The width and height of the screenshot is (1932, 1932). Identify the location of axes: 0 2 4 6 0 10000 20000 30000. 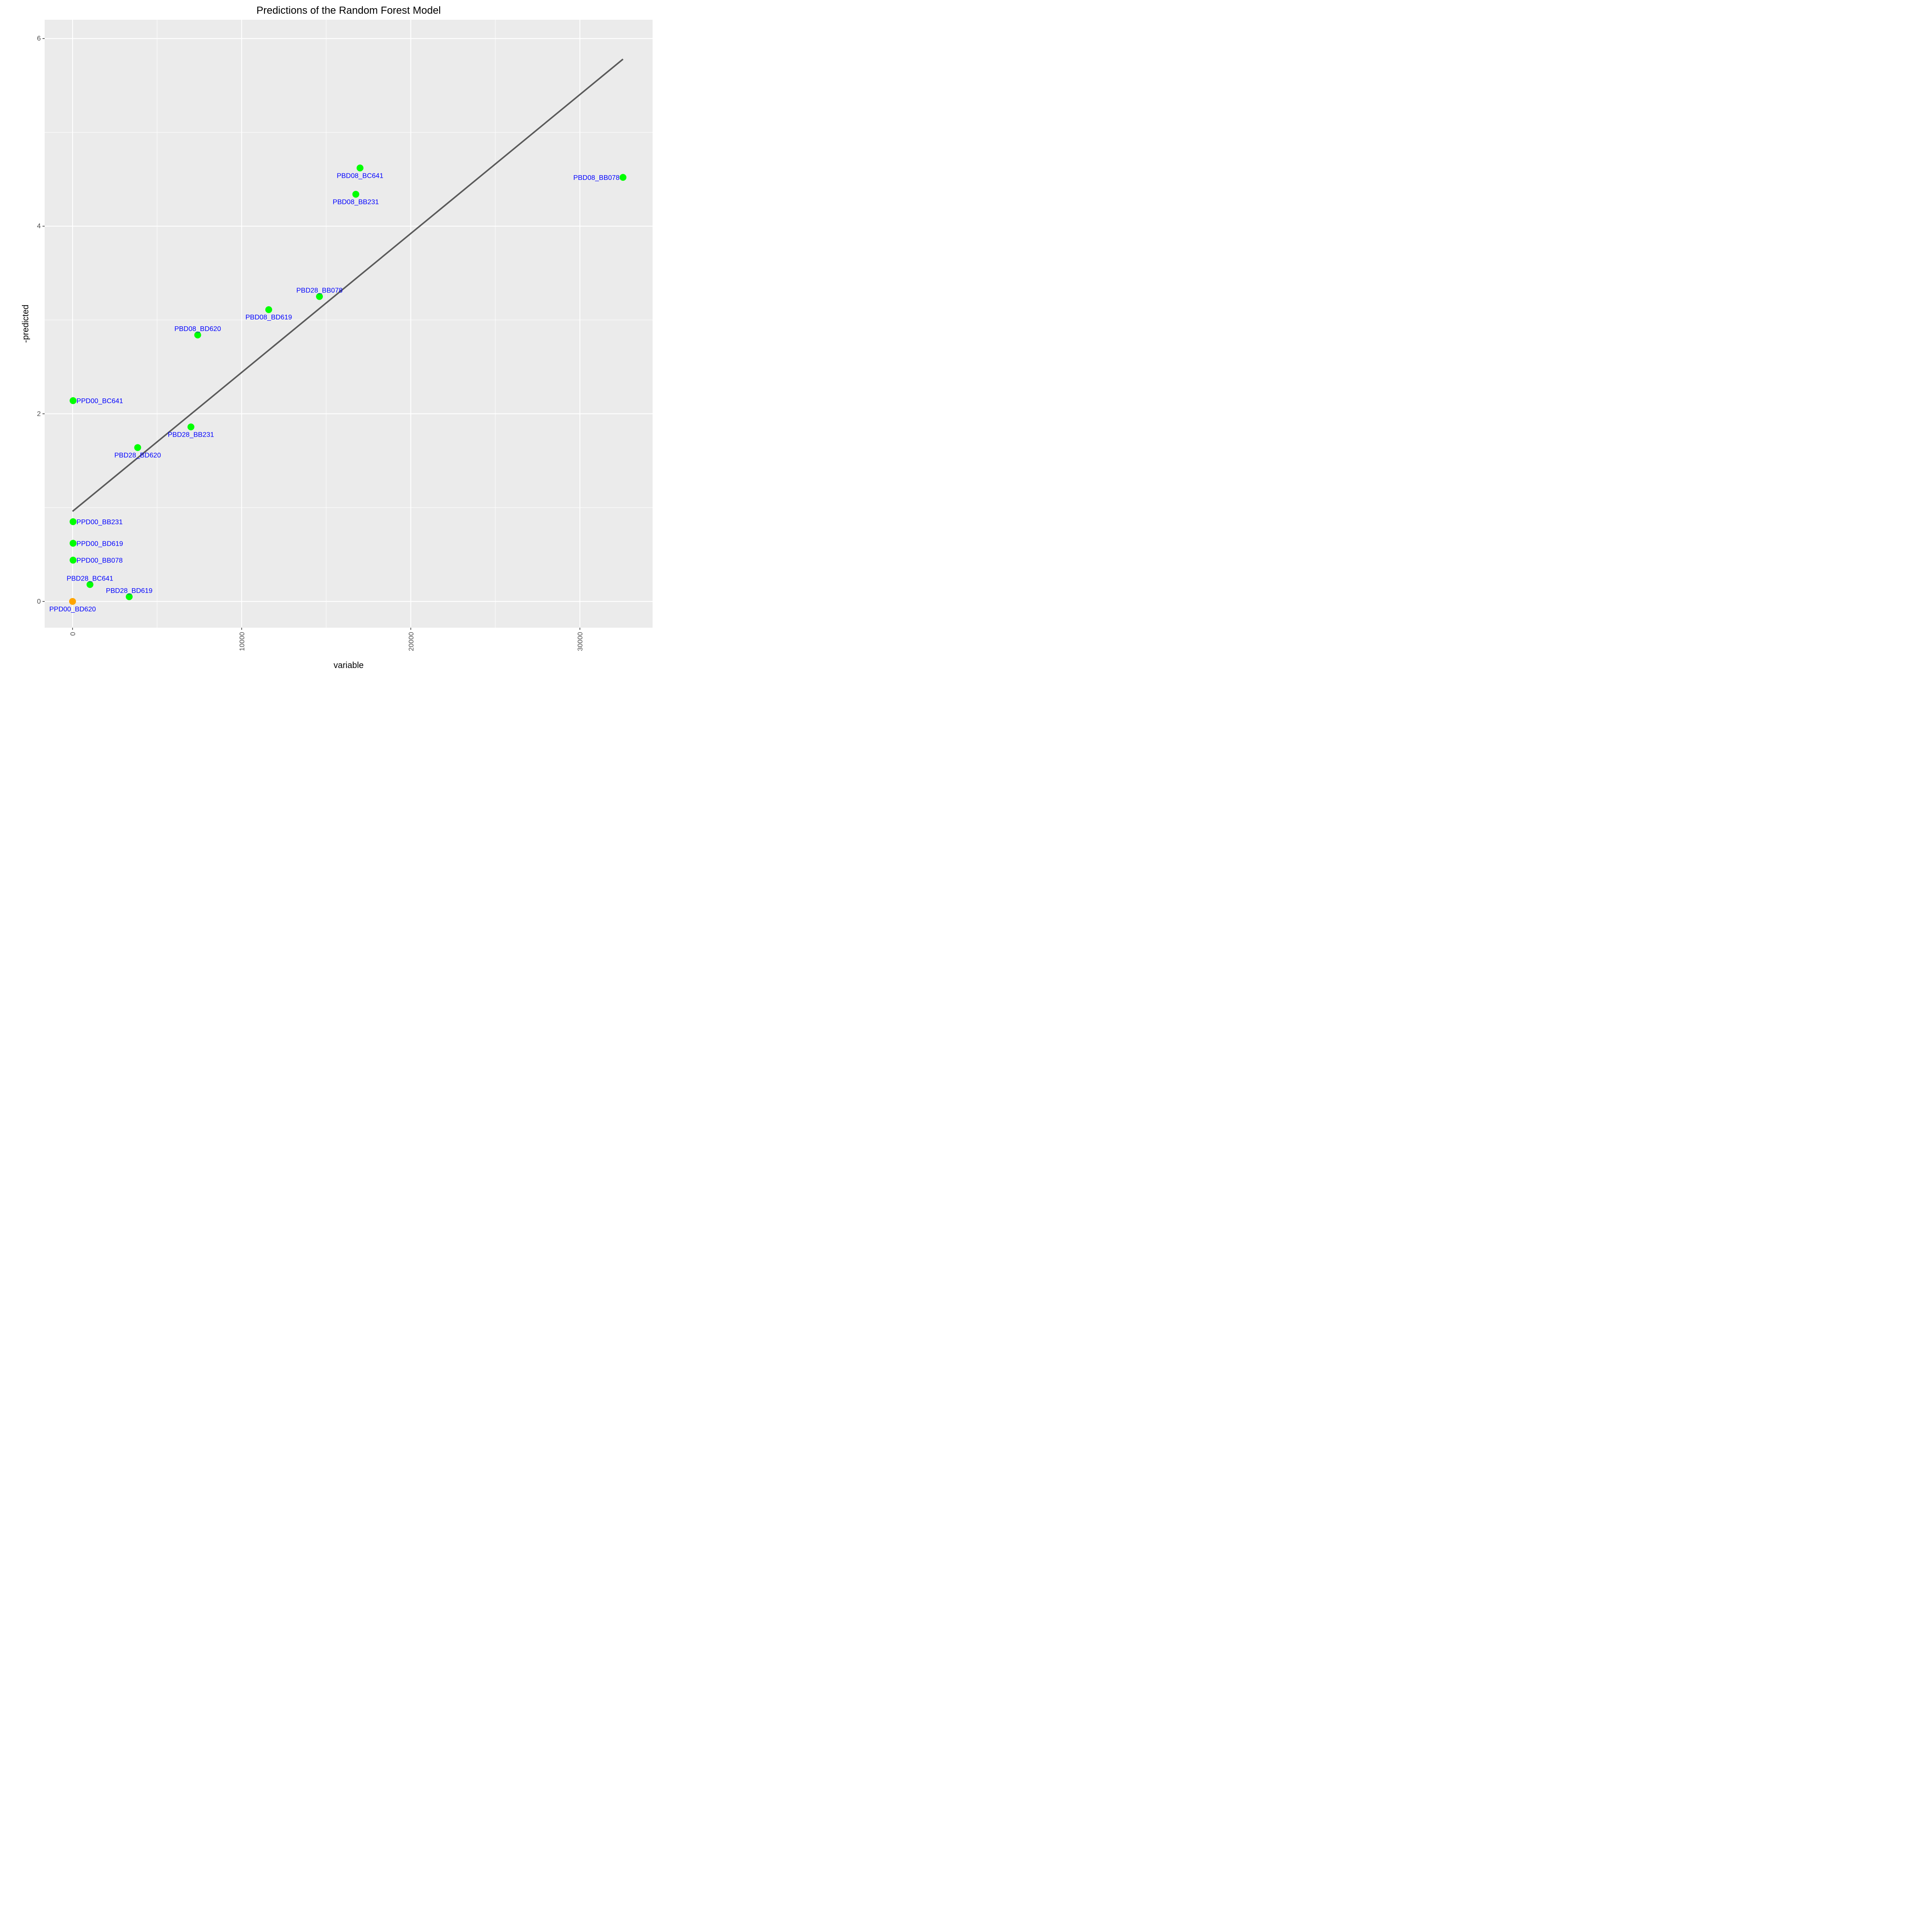
(311, 343).